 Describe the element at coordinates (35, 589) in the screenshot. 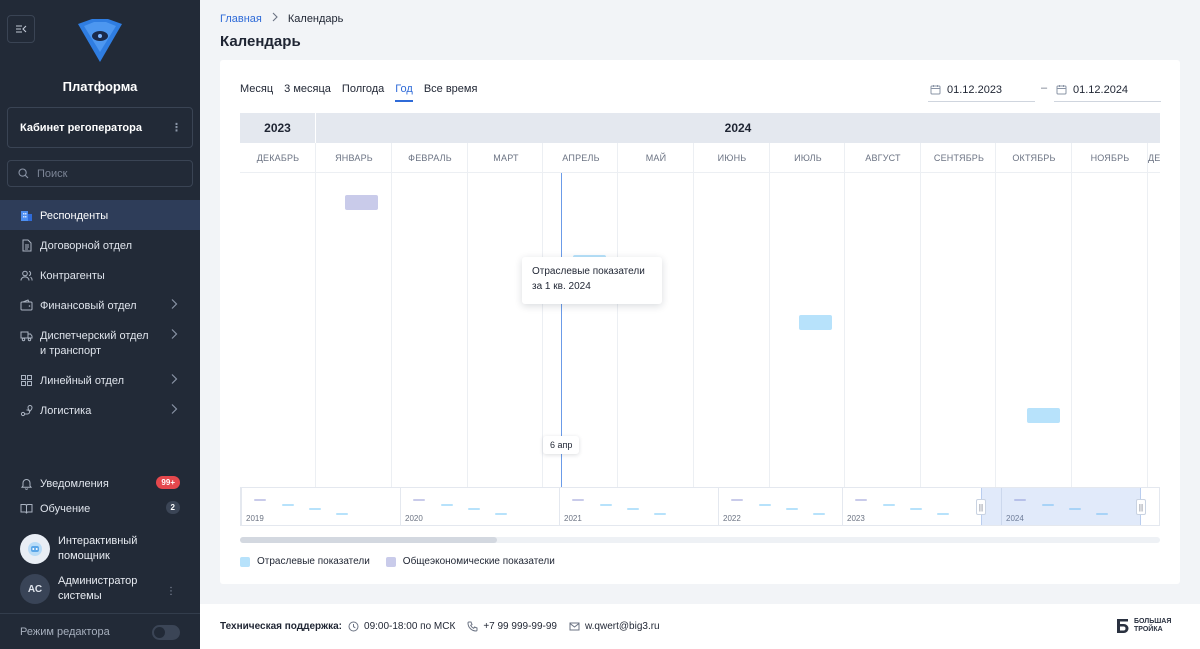

I see `avatar: АС` at that location.